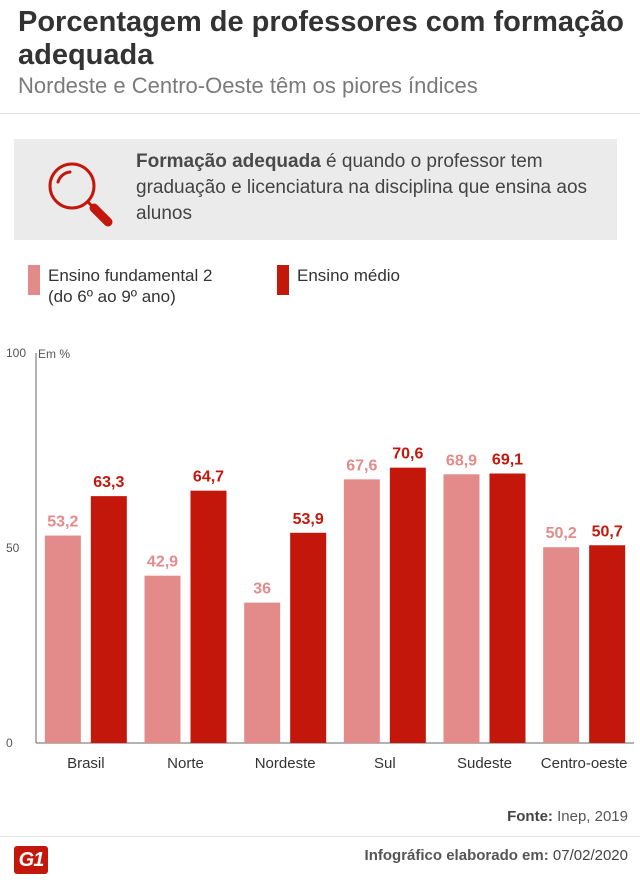 Image resolution: width=640 pixels, height=883 pixels. I want to click on x-tick-label: Nordeste, so click(285, 763).